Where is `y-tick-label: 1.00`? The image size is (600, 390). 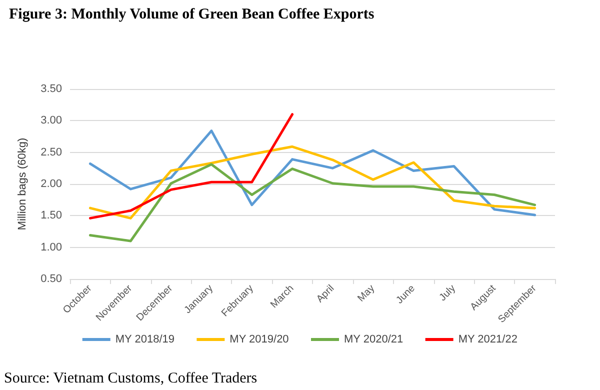
y-tick-label: 1.00 is located at coordinates (51, 247).